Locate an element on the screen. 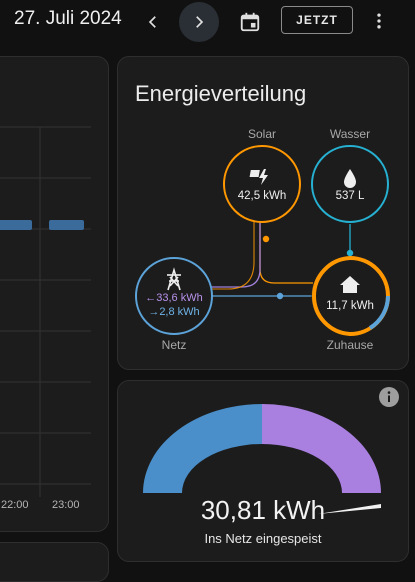 The height and width of the screenshot is (582, 415). gauge-value: 30,81 kWh is located at coordinates (263, 510).